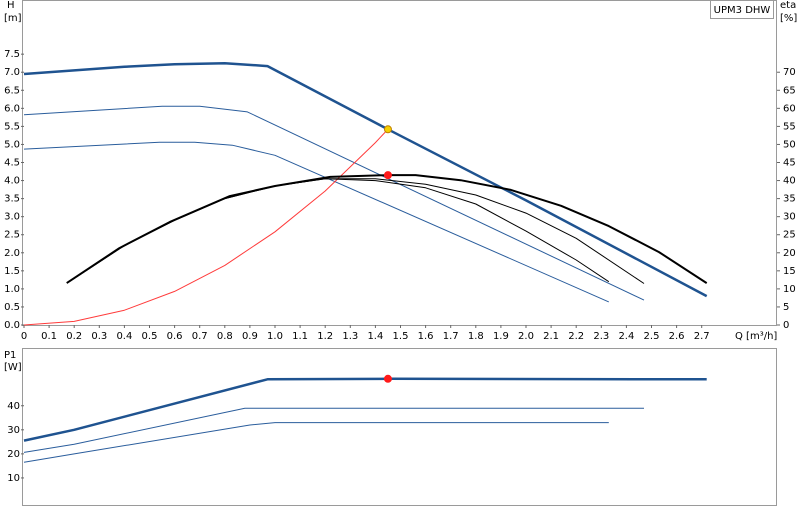 Image resolution: width=800 pixels, height=520 pixels. Describe the element at coordinates (789, 144) in the screenshot. I see `y2-tick-label: 50` at that location.